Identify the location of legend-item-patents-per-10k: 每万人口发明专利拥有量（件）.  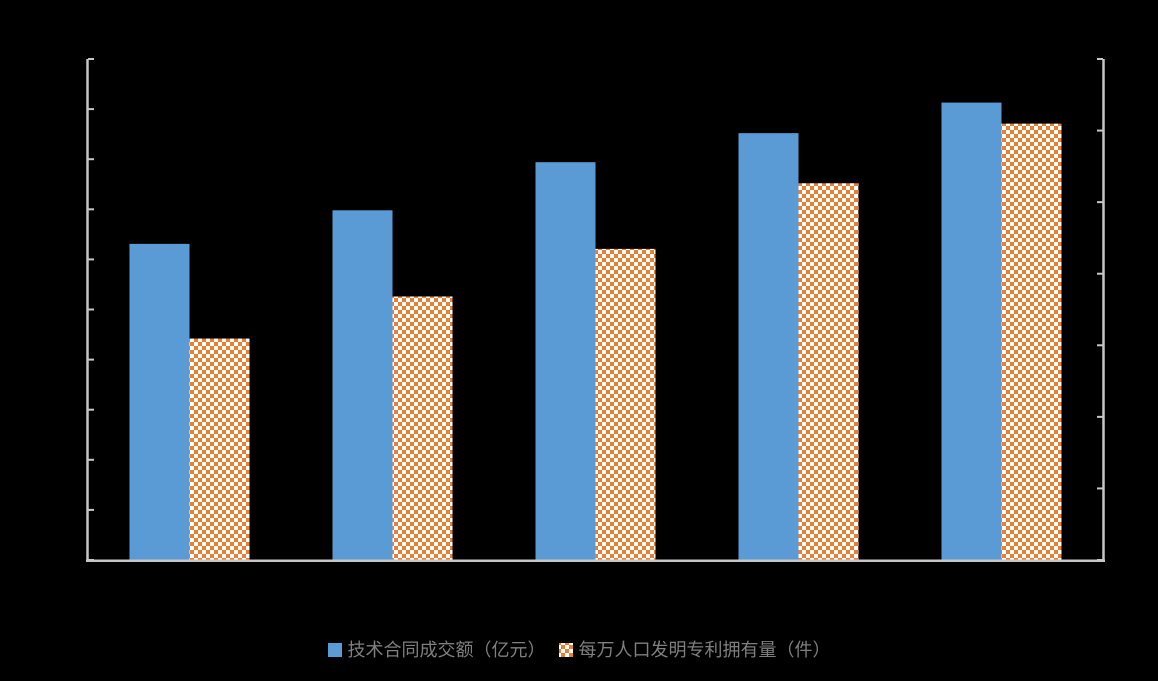
(694, 650).